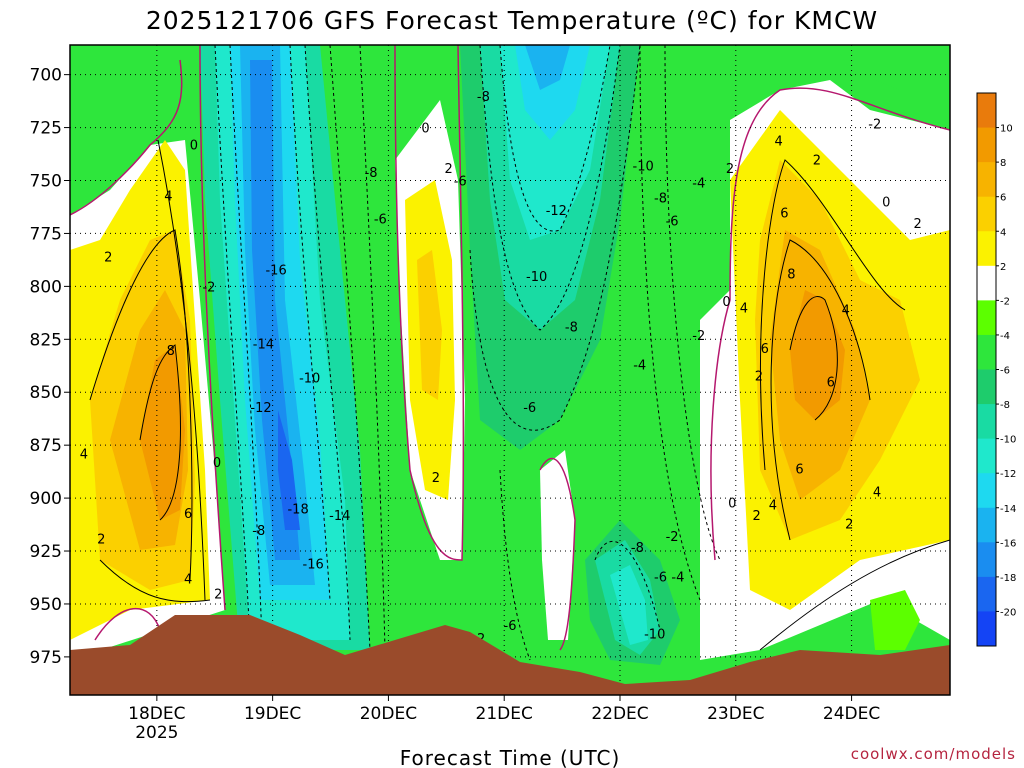 This screenshot has height=768, width=1024. What do you see at coordinates (46, 499) in the screenshot?
I see `y-tick-label: 900` at bounding box center [46, 499].